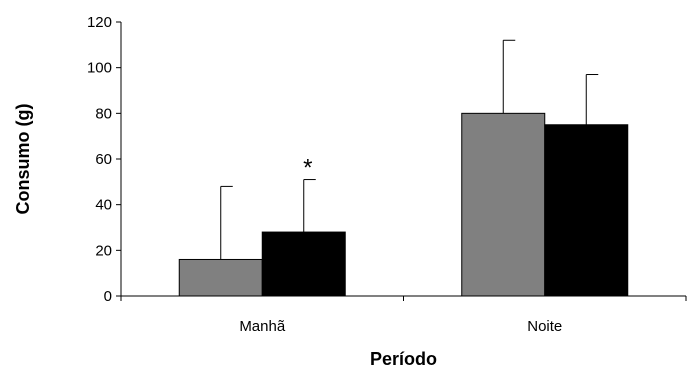  What do you see at coordinates (103, 113) in the screenshot?
I see `y-tick-label: 80` at bounding box center [103, 113].